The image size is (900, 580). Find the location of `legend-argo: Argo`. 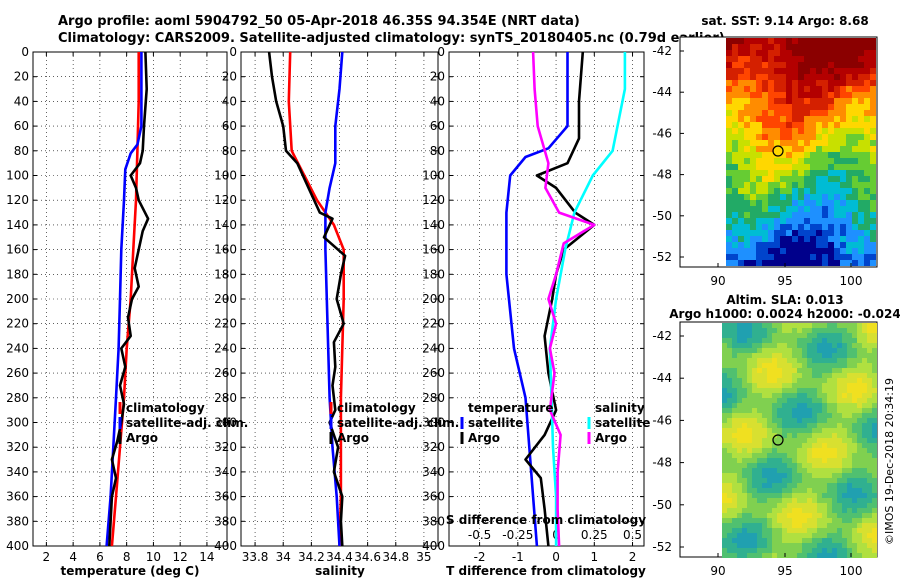

legend-argo: Argo is located at coordinates (353, 438).